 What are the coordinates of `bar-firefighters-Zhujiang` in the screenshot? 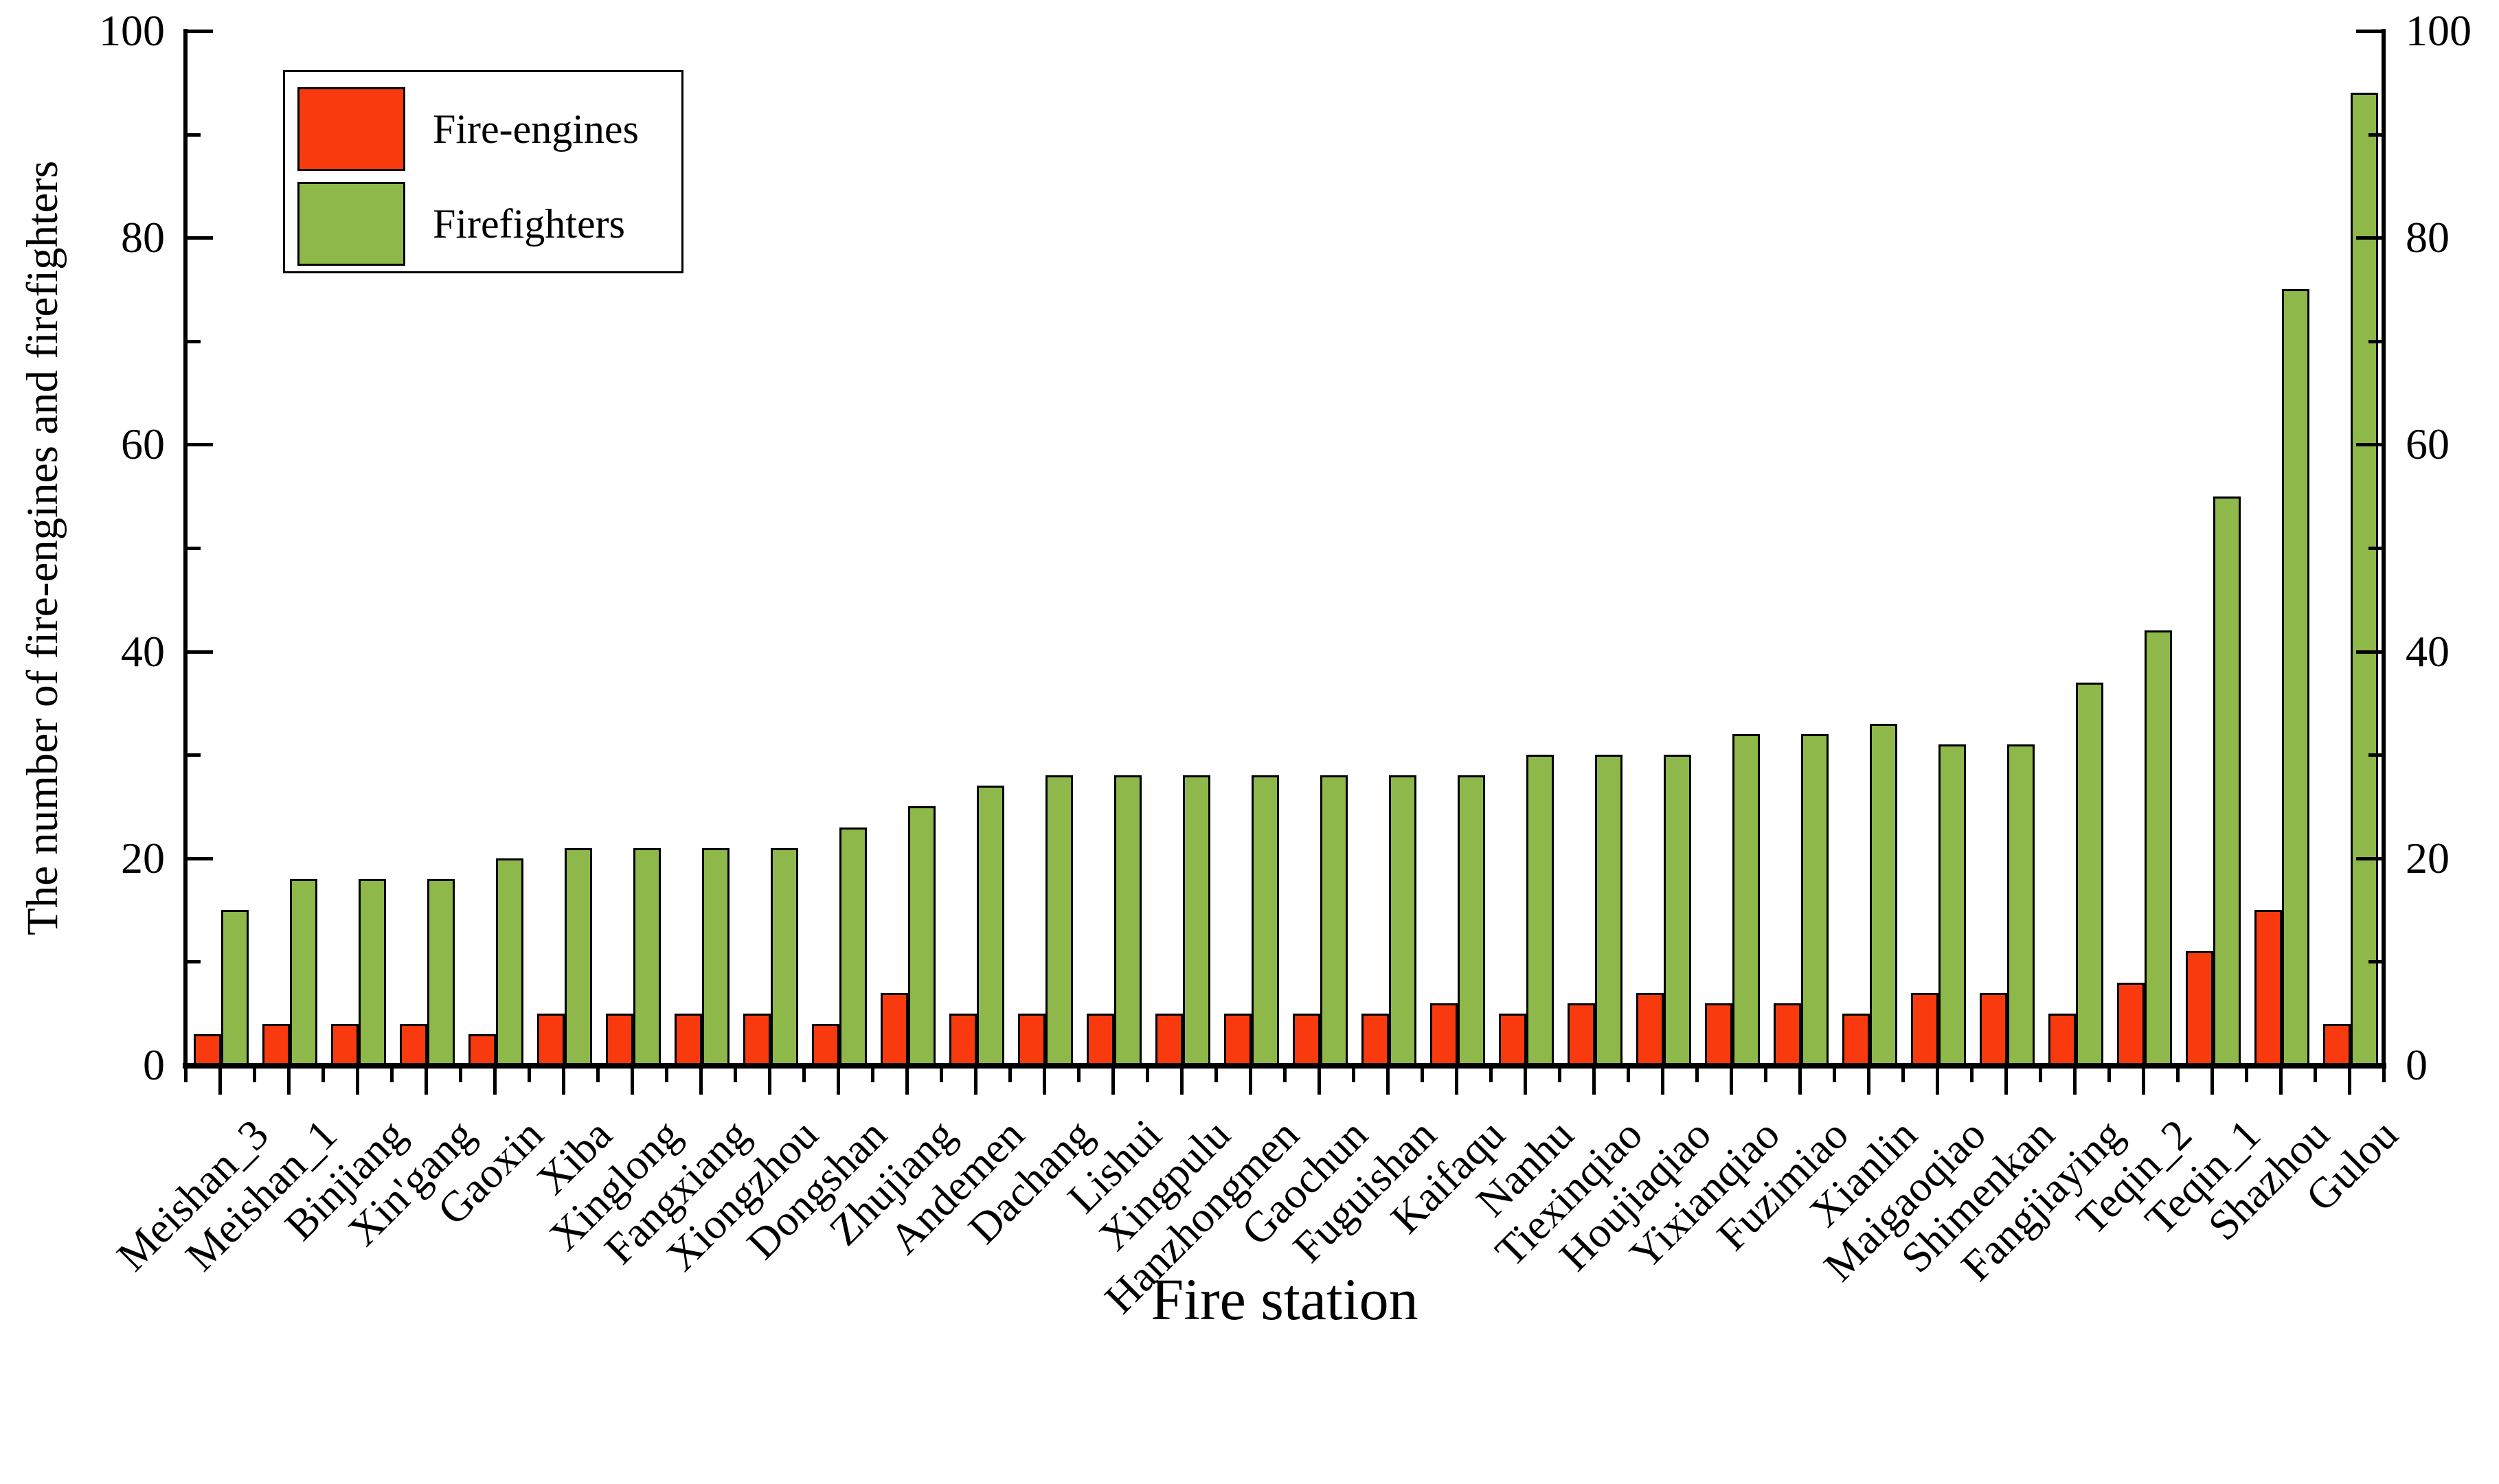 It's located at (922, 938).